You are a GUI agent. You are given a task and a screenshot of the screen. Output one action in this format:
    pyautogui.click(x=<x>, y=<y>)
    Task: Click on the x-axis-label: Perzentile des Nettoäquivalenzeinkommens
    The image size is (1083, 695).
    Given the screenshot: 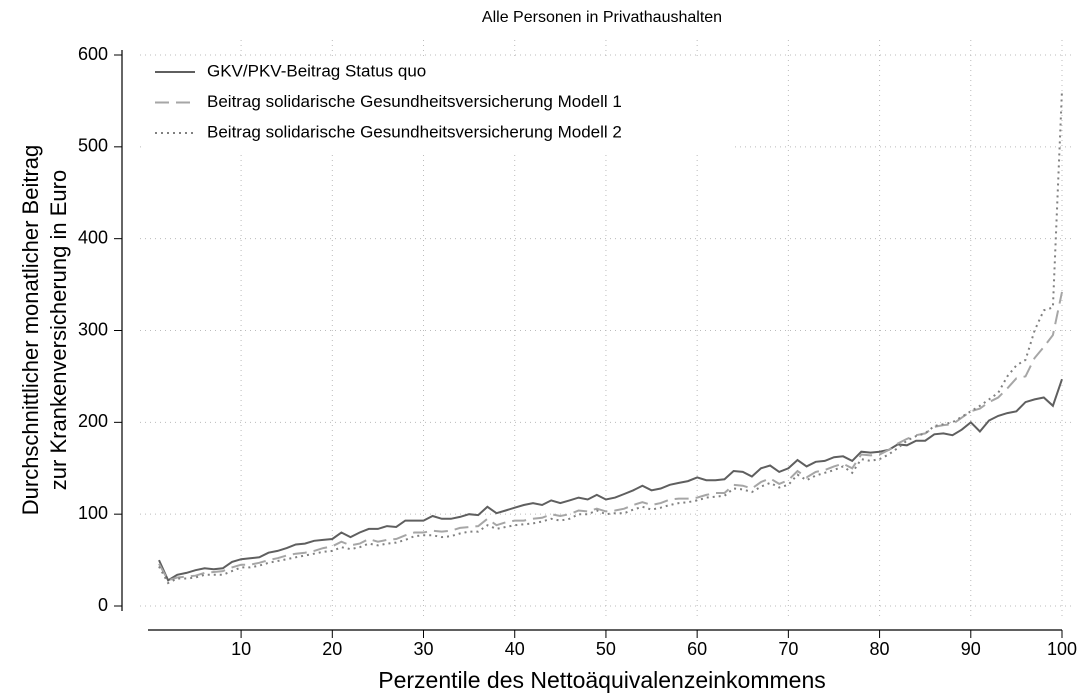 What is the action you would take?
    pyautogui.click(x=601, y=680)
    